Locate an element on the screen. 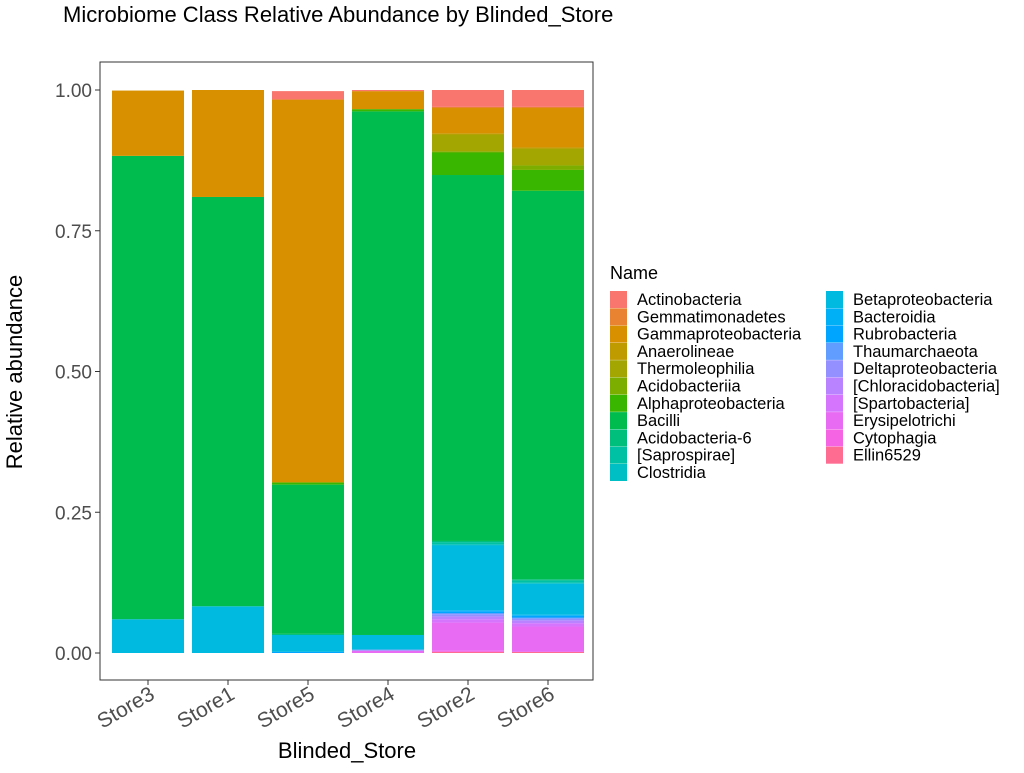  legend-item: [Spartobacteria] is located at coordinates (897, 403).